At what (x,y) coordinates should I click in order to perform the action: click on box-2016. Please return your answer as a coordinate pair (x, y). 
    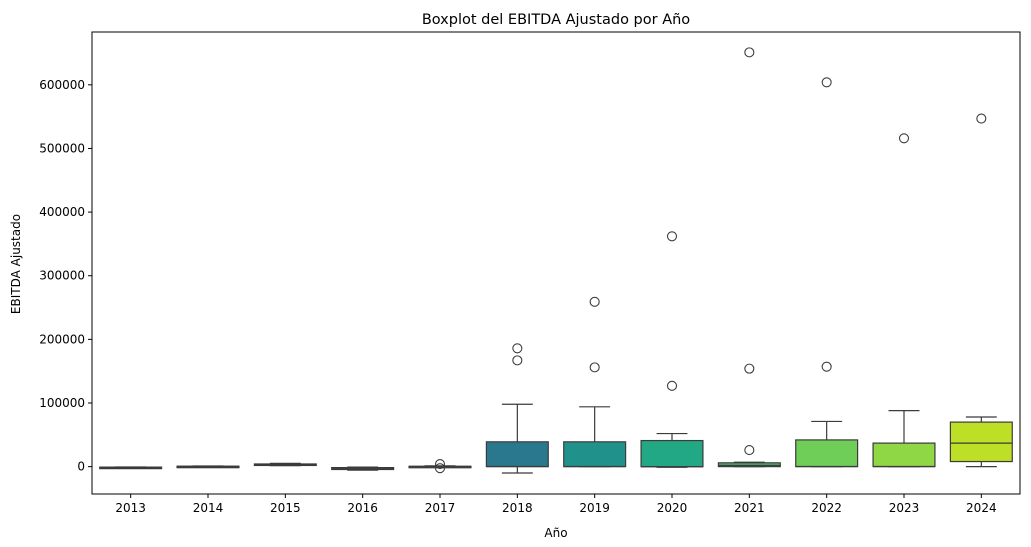
    Looking at the image, I should click on (363, 468).